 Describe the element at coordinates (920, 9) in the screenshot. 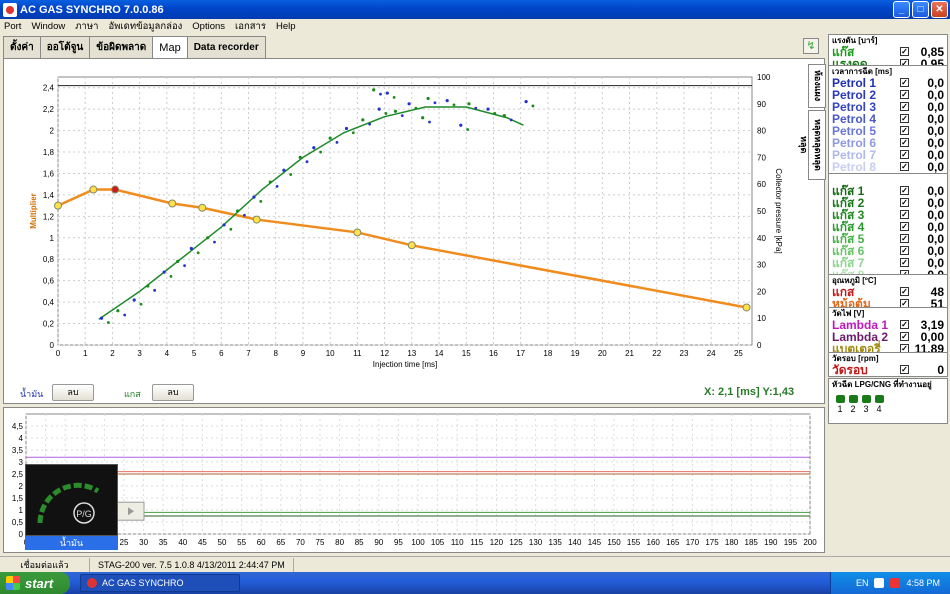

I see `maximize-button: □` at that location.